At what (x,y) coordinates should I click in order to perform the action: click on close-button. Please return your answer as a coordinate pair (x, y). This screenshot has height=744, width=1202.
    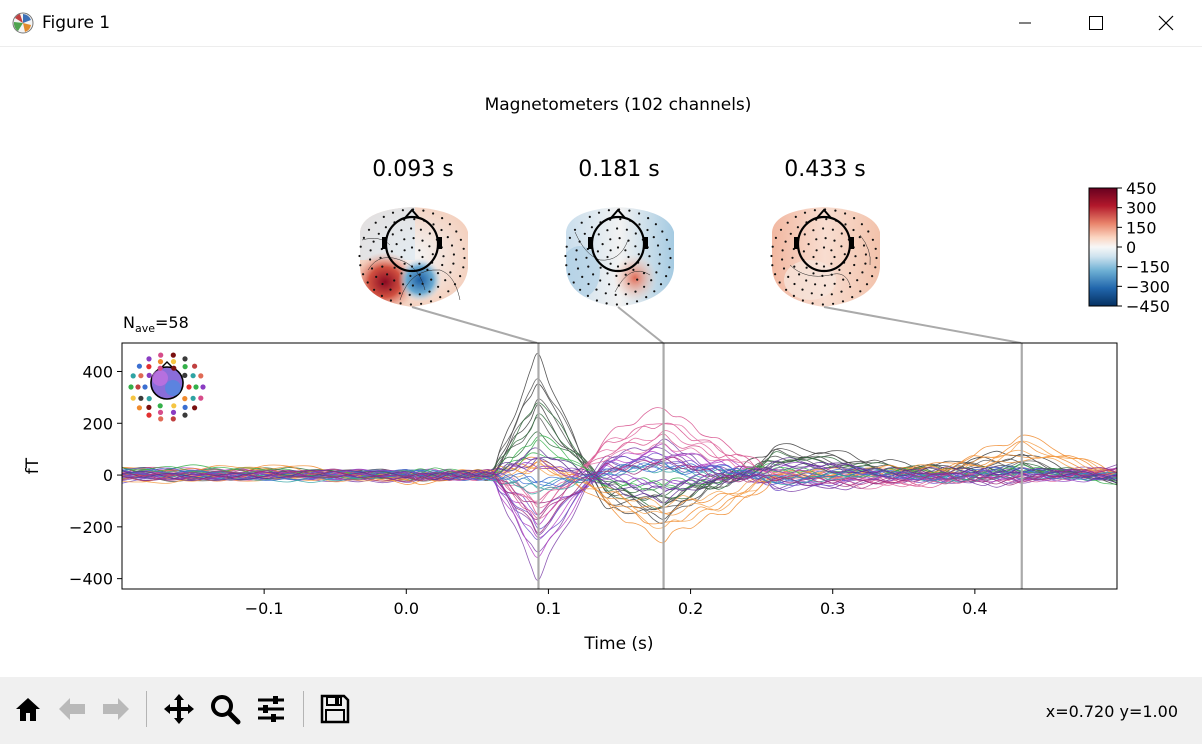
    Looking at the image, I should click on (1165, 23).